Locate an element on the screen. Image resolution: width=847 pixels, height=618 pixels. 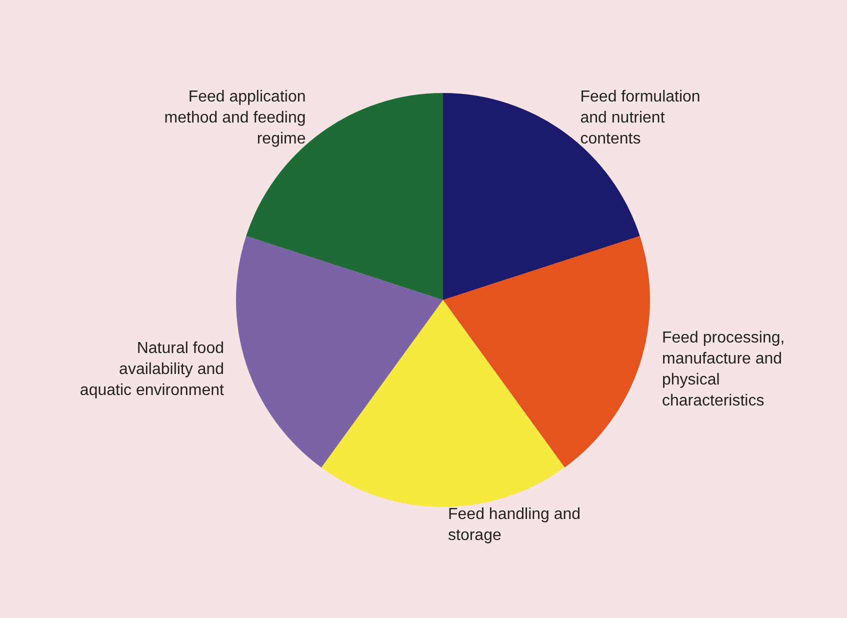
slice-label: Feed handling and storage is located at coordinates (514, 525).